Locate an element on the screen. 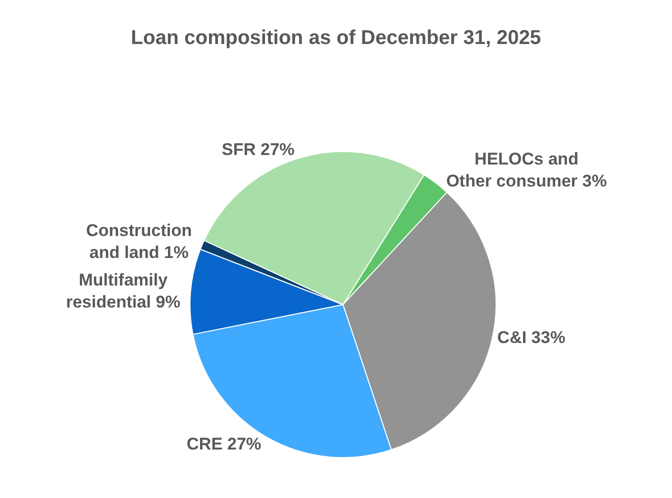 This screenshot has width=672, height=498. slice-label: Construction and land 1% is located at coordinates (139, 241).